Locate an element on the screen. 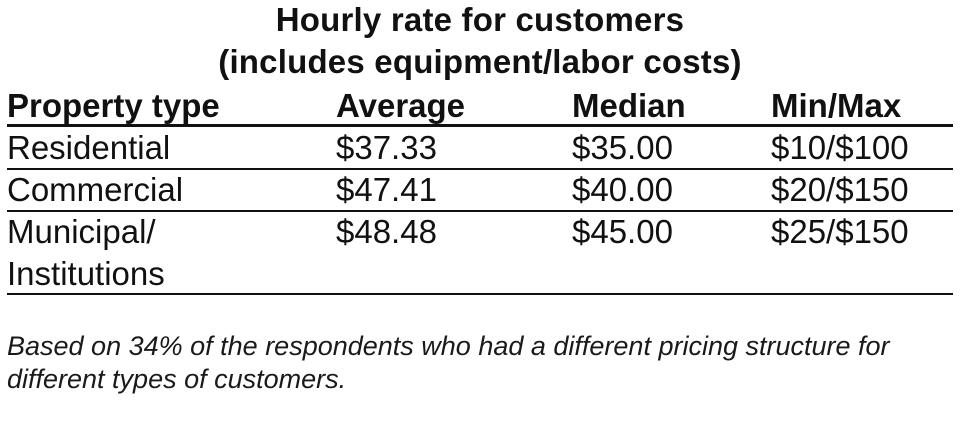  title-line-2: (includes equipment/labor costs) is located at coordinates (480, 61).